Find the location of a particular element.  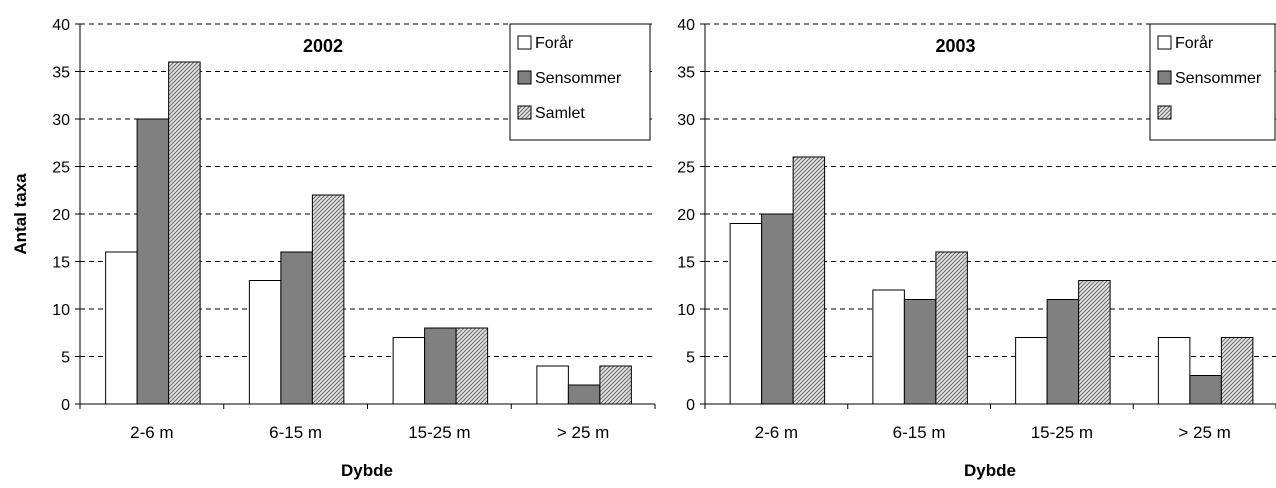

y-axis-label: Antal taxa is located at coordinates (20, 214).